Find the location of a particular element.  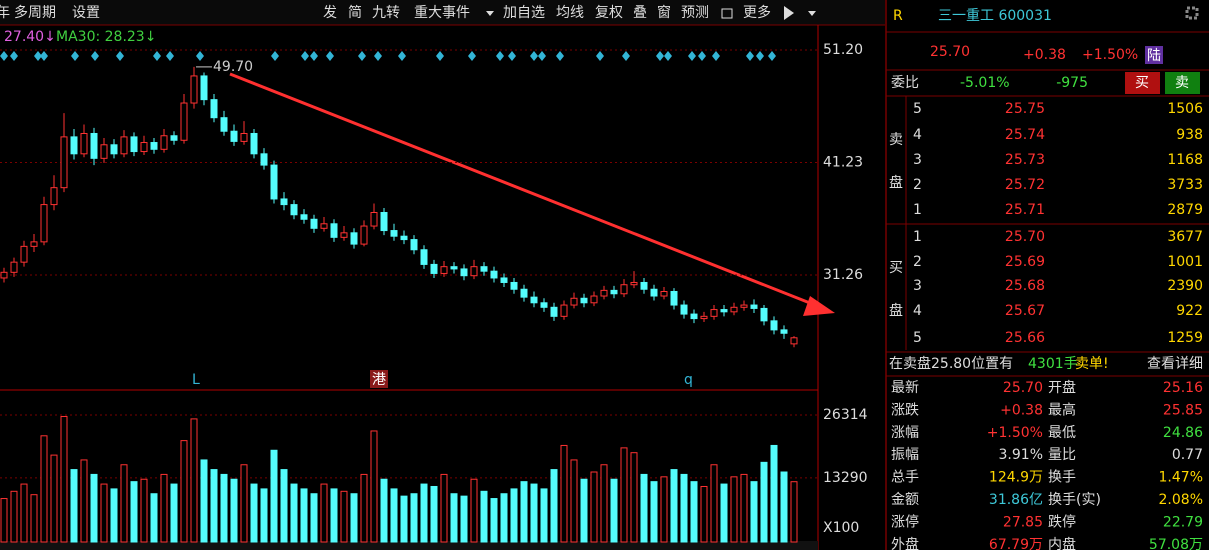

book-level: 1 is located at coordinates (917, 237).